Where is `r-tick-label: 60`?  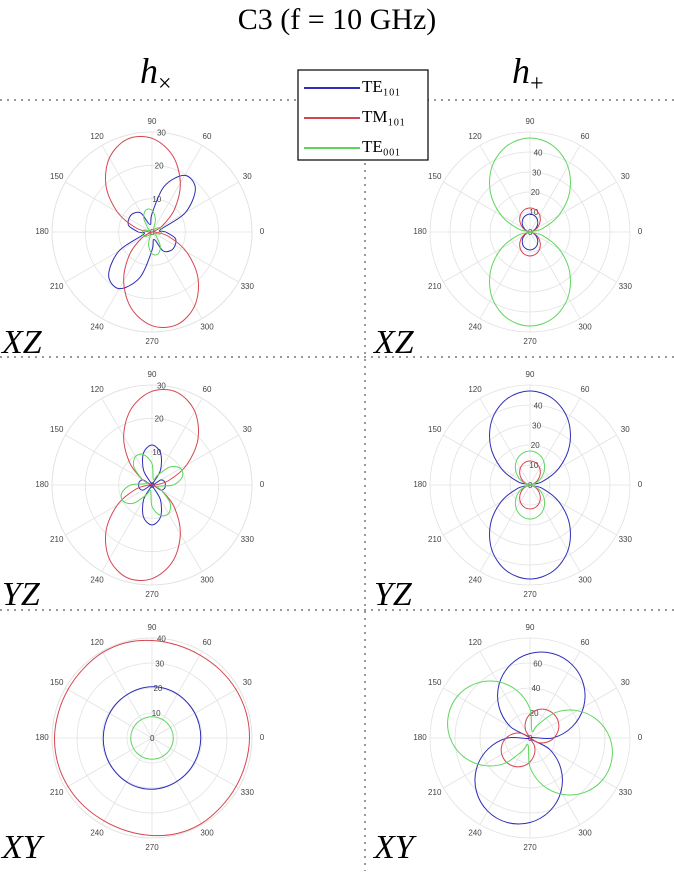 r-tick-label: 60 is located at coordinates (537, 663).